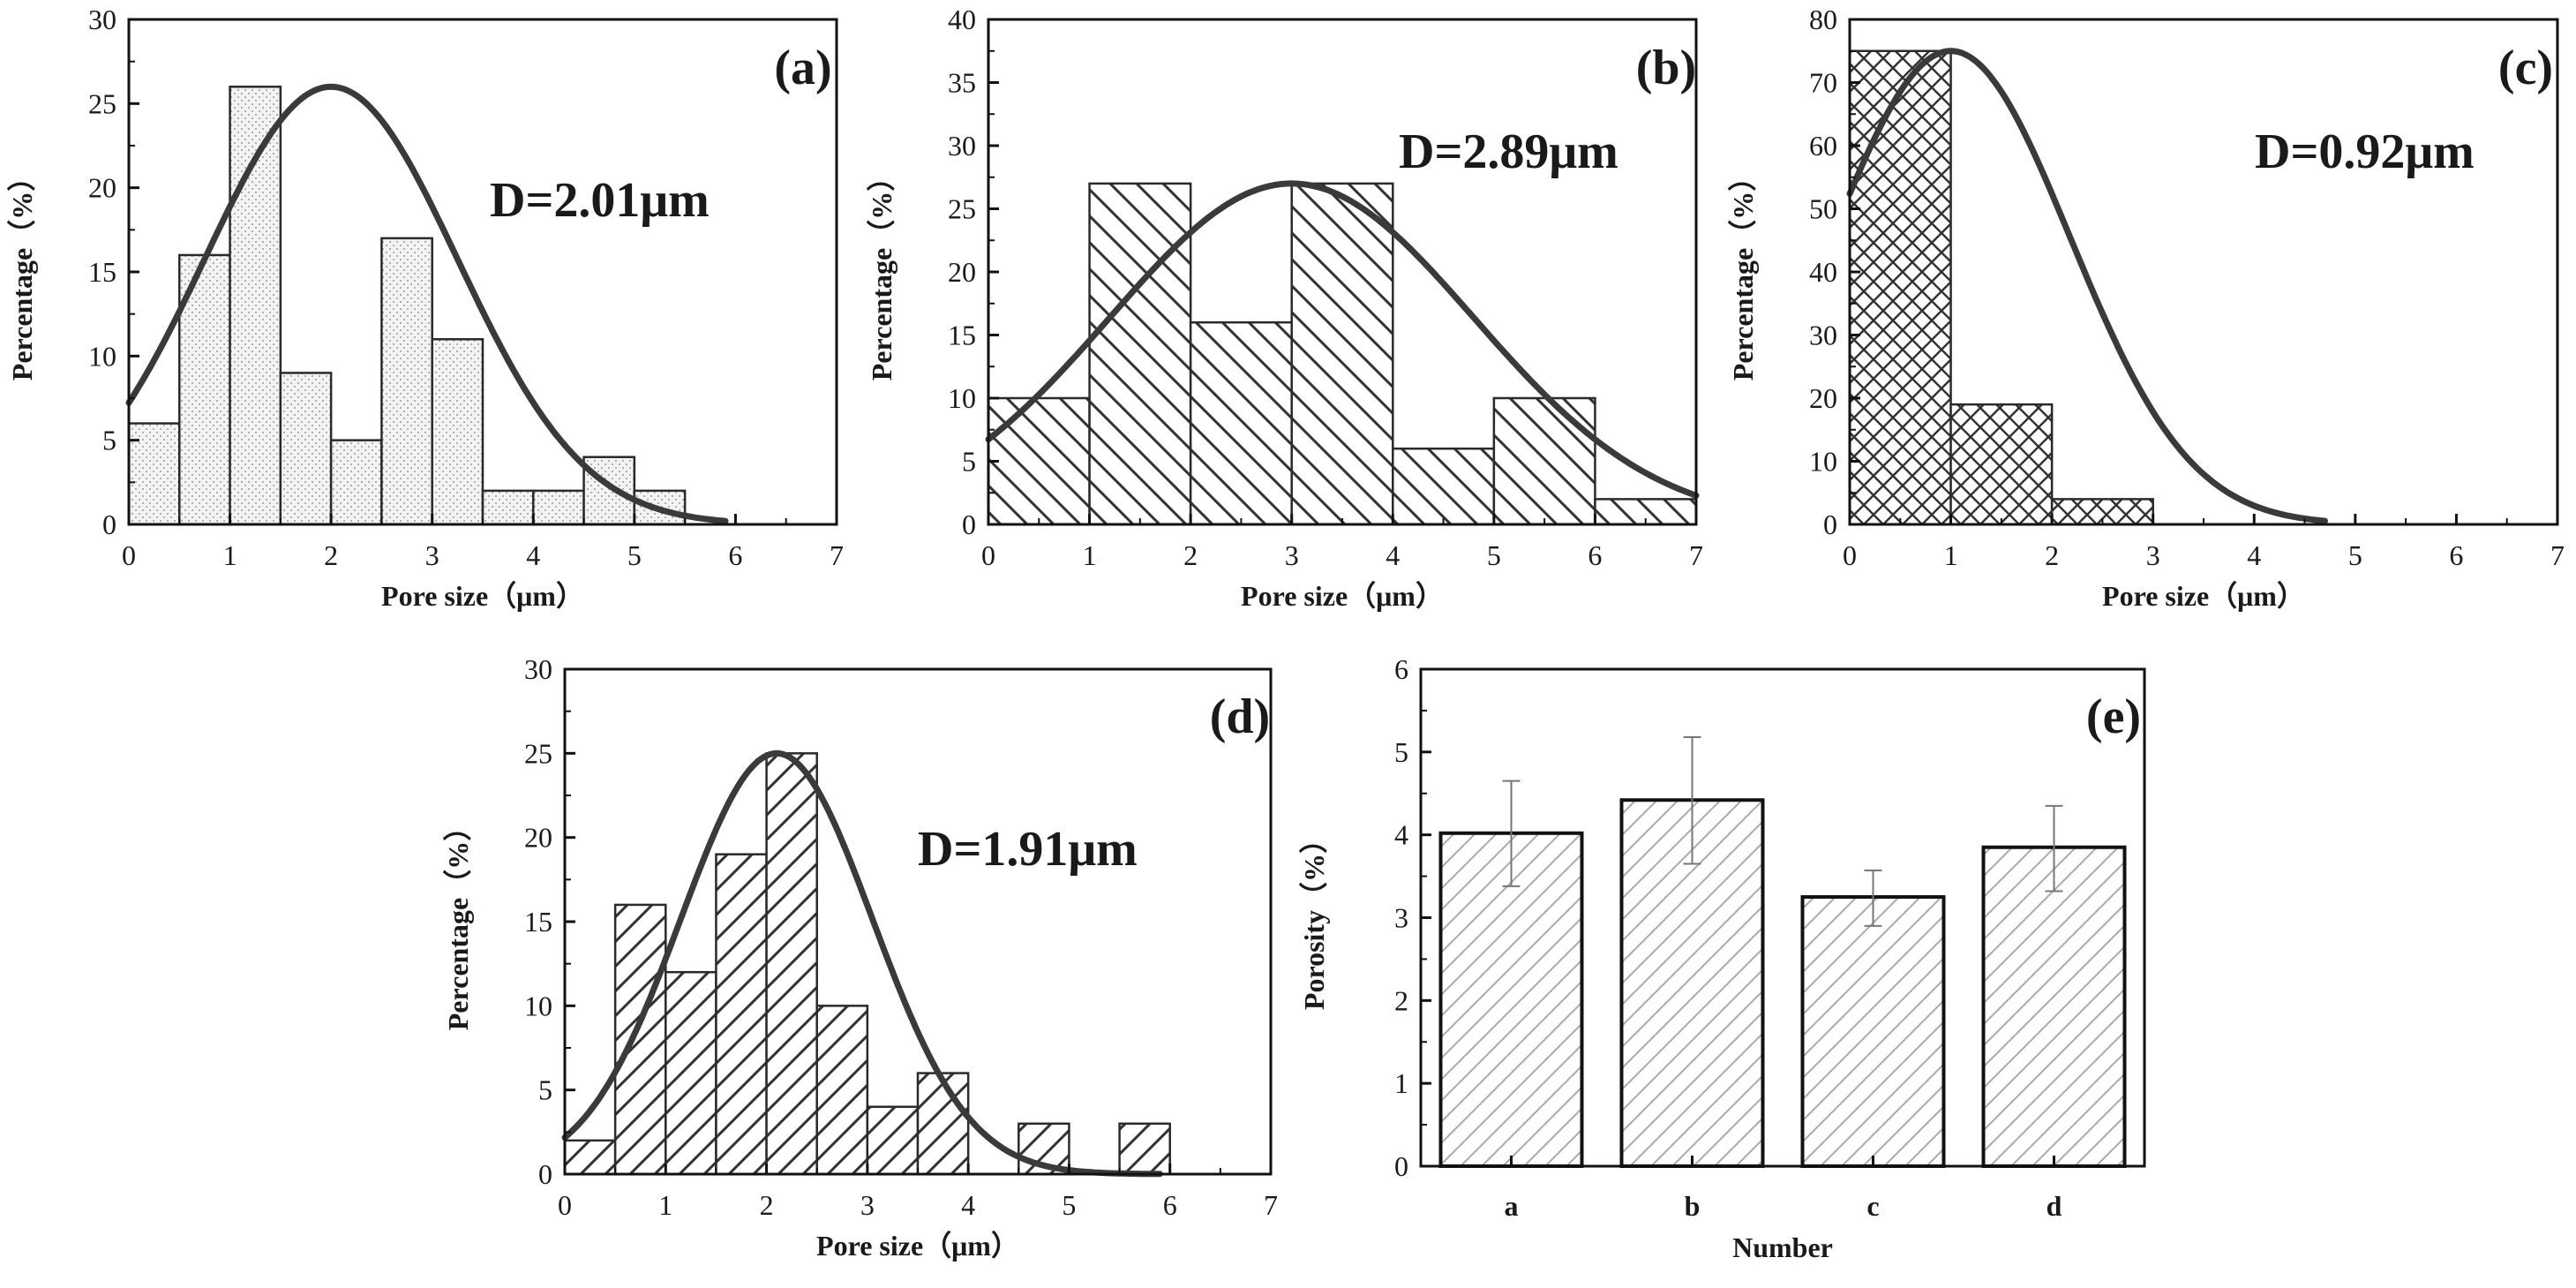  What do you see at coordinates (1508, 151) in the screenshot?
I see `mean-diameter-annotation: D=2.89μm` at bounding box center [1508, 151].